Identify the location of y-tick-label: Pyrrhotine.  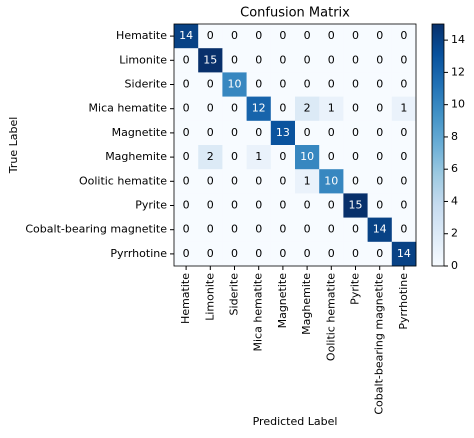
(138, 253).